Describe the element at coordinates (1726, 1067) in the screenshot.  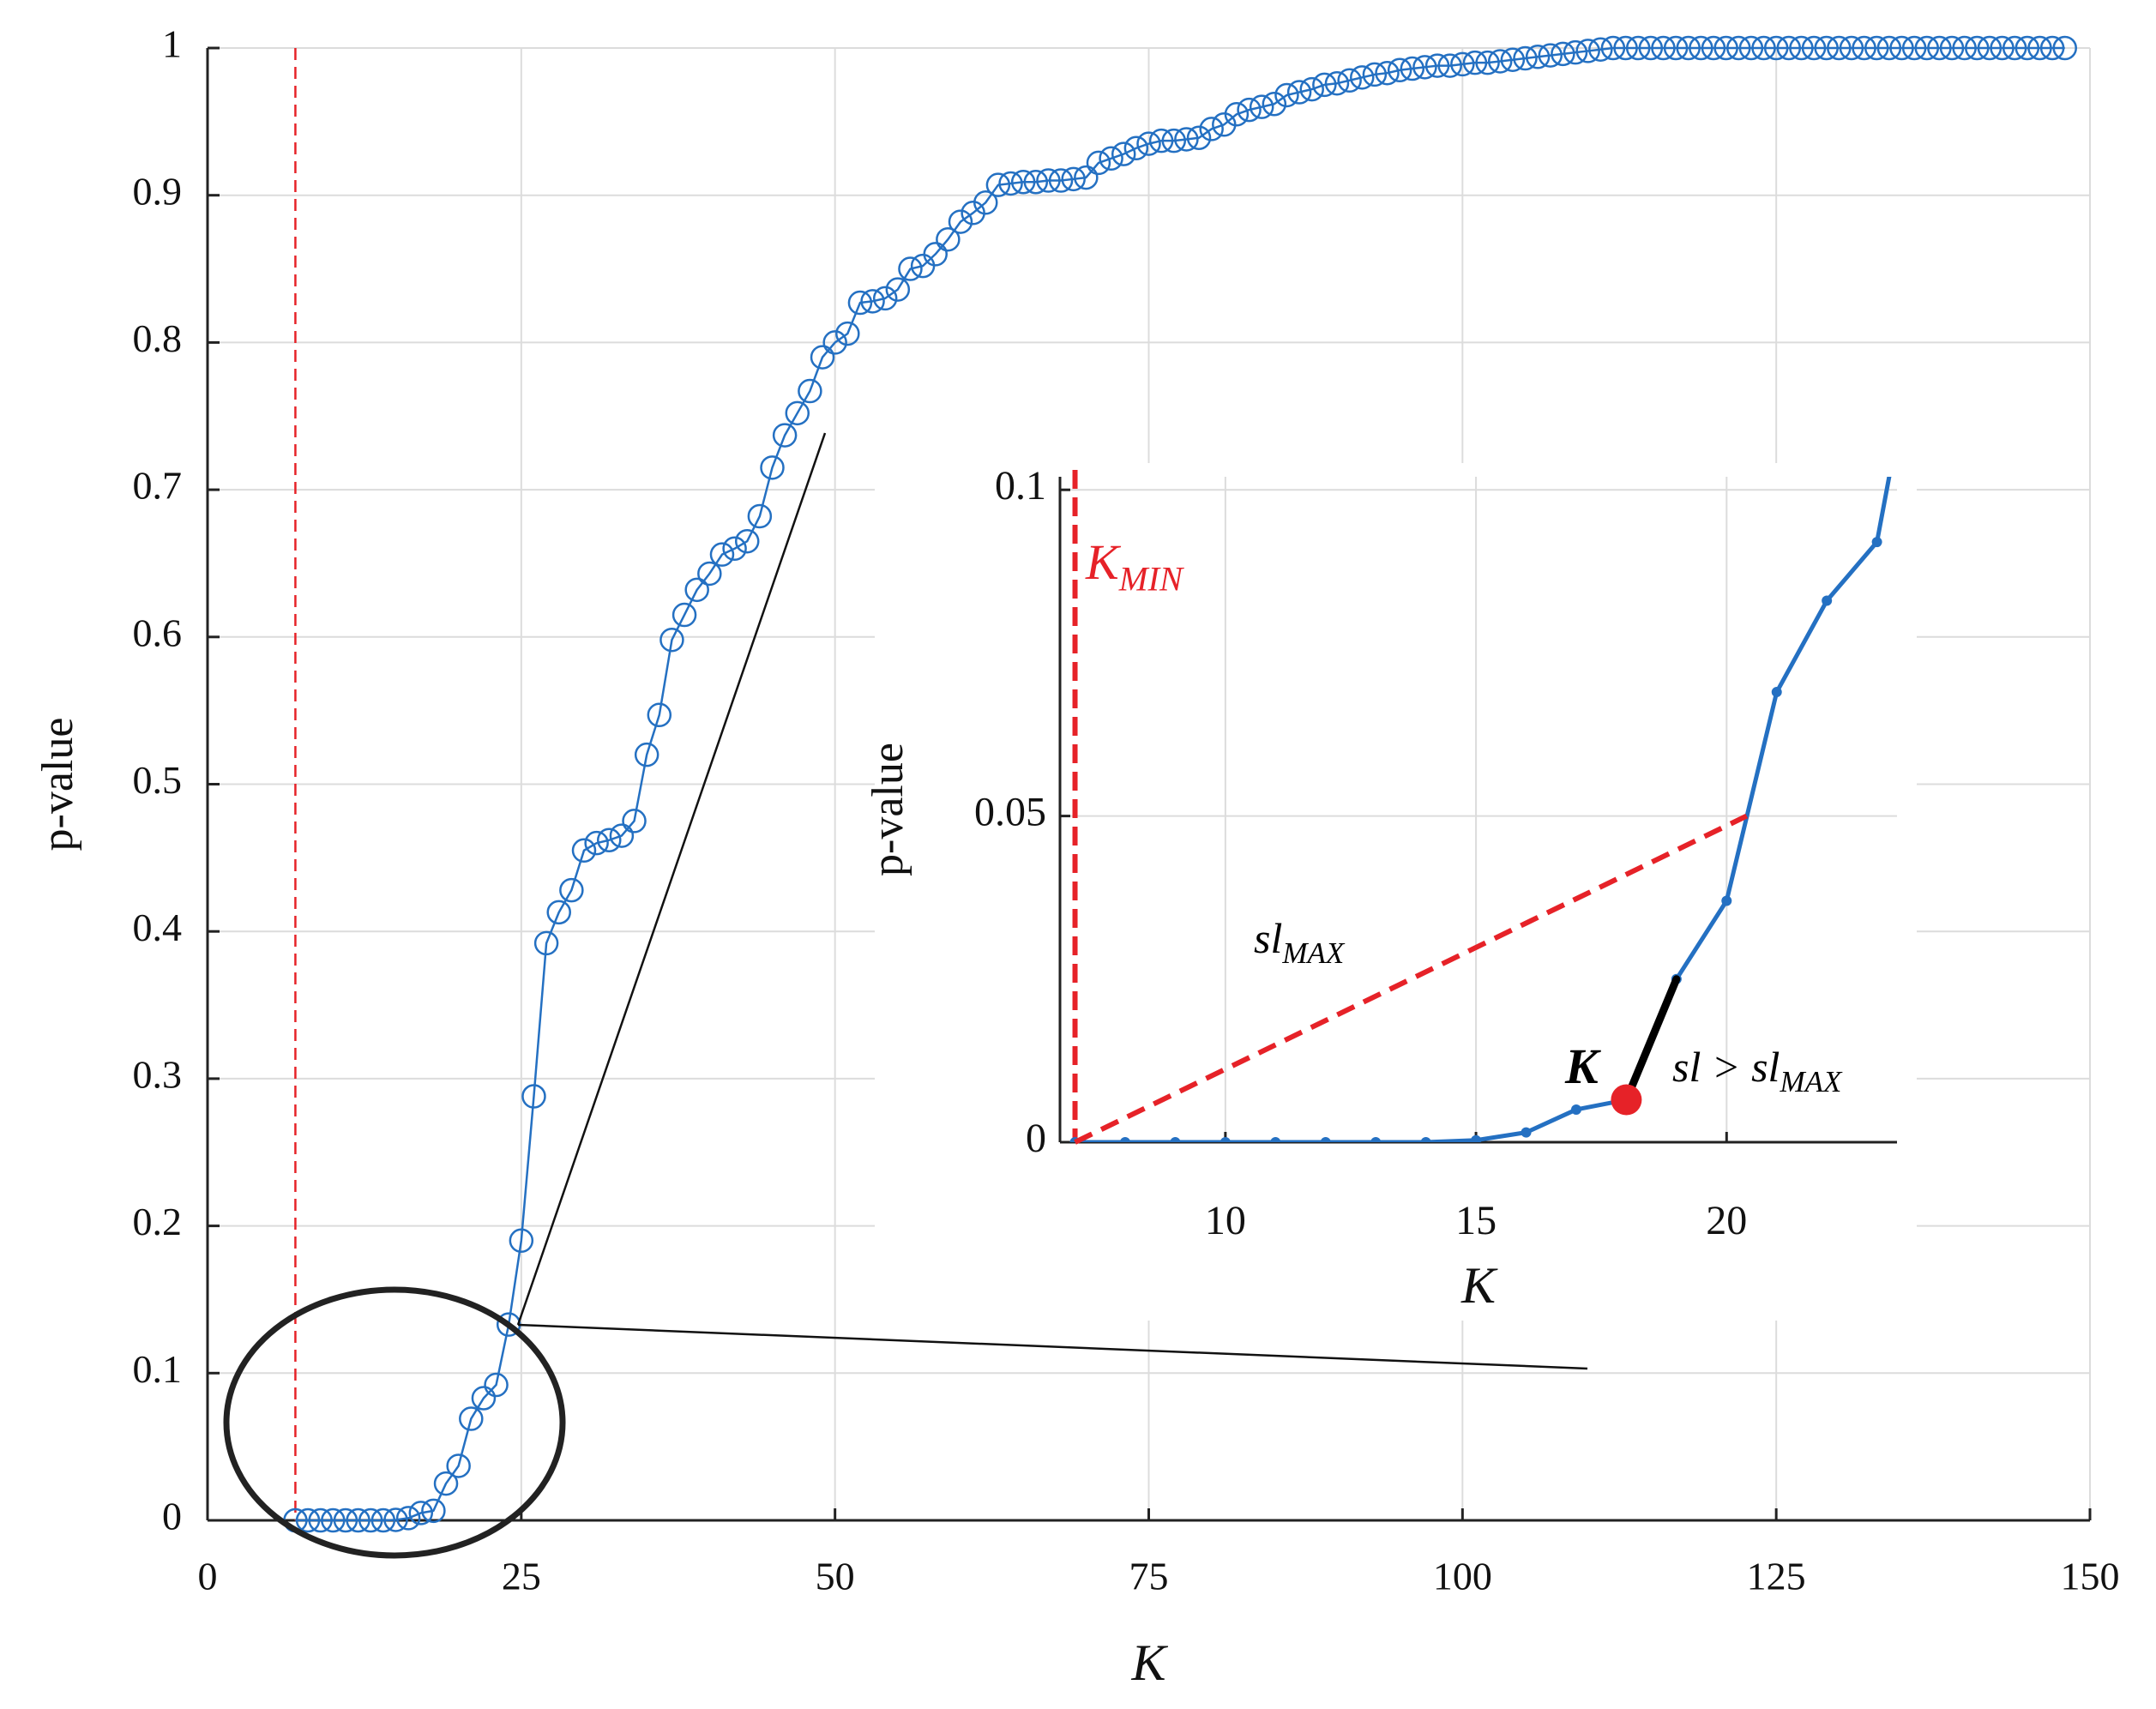
I see `annotation-text: sl > sl` at that location.